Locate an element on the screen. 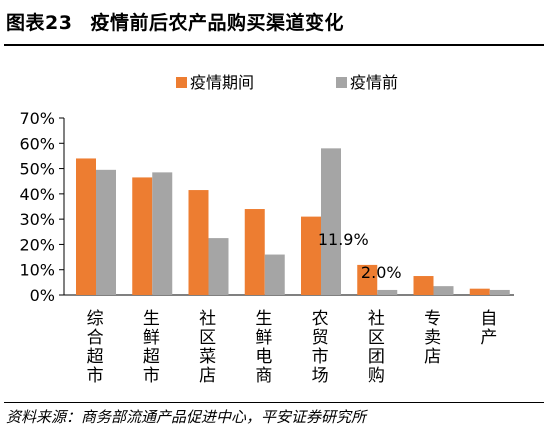  x-category-label: 综合超市 is located at coordinates (95, 347).